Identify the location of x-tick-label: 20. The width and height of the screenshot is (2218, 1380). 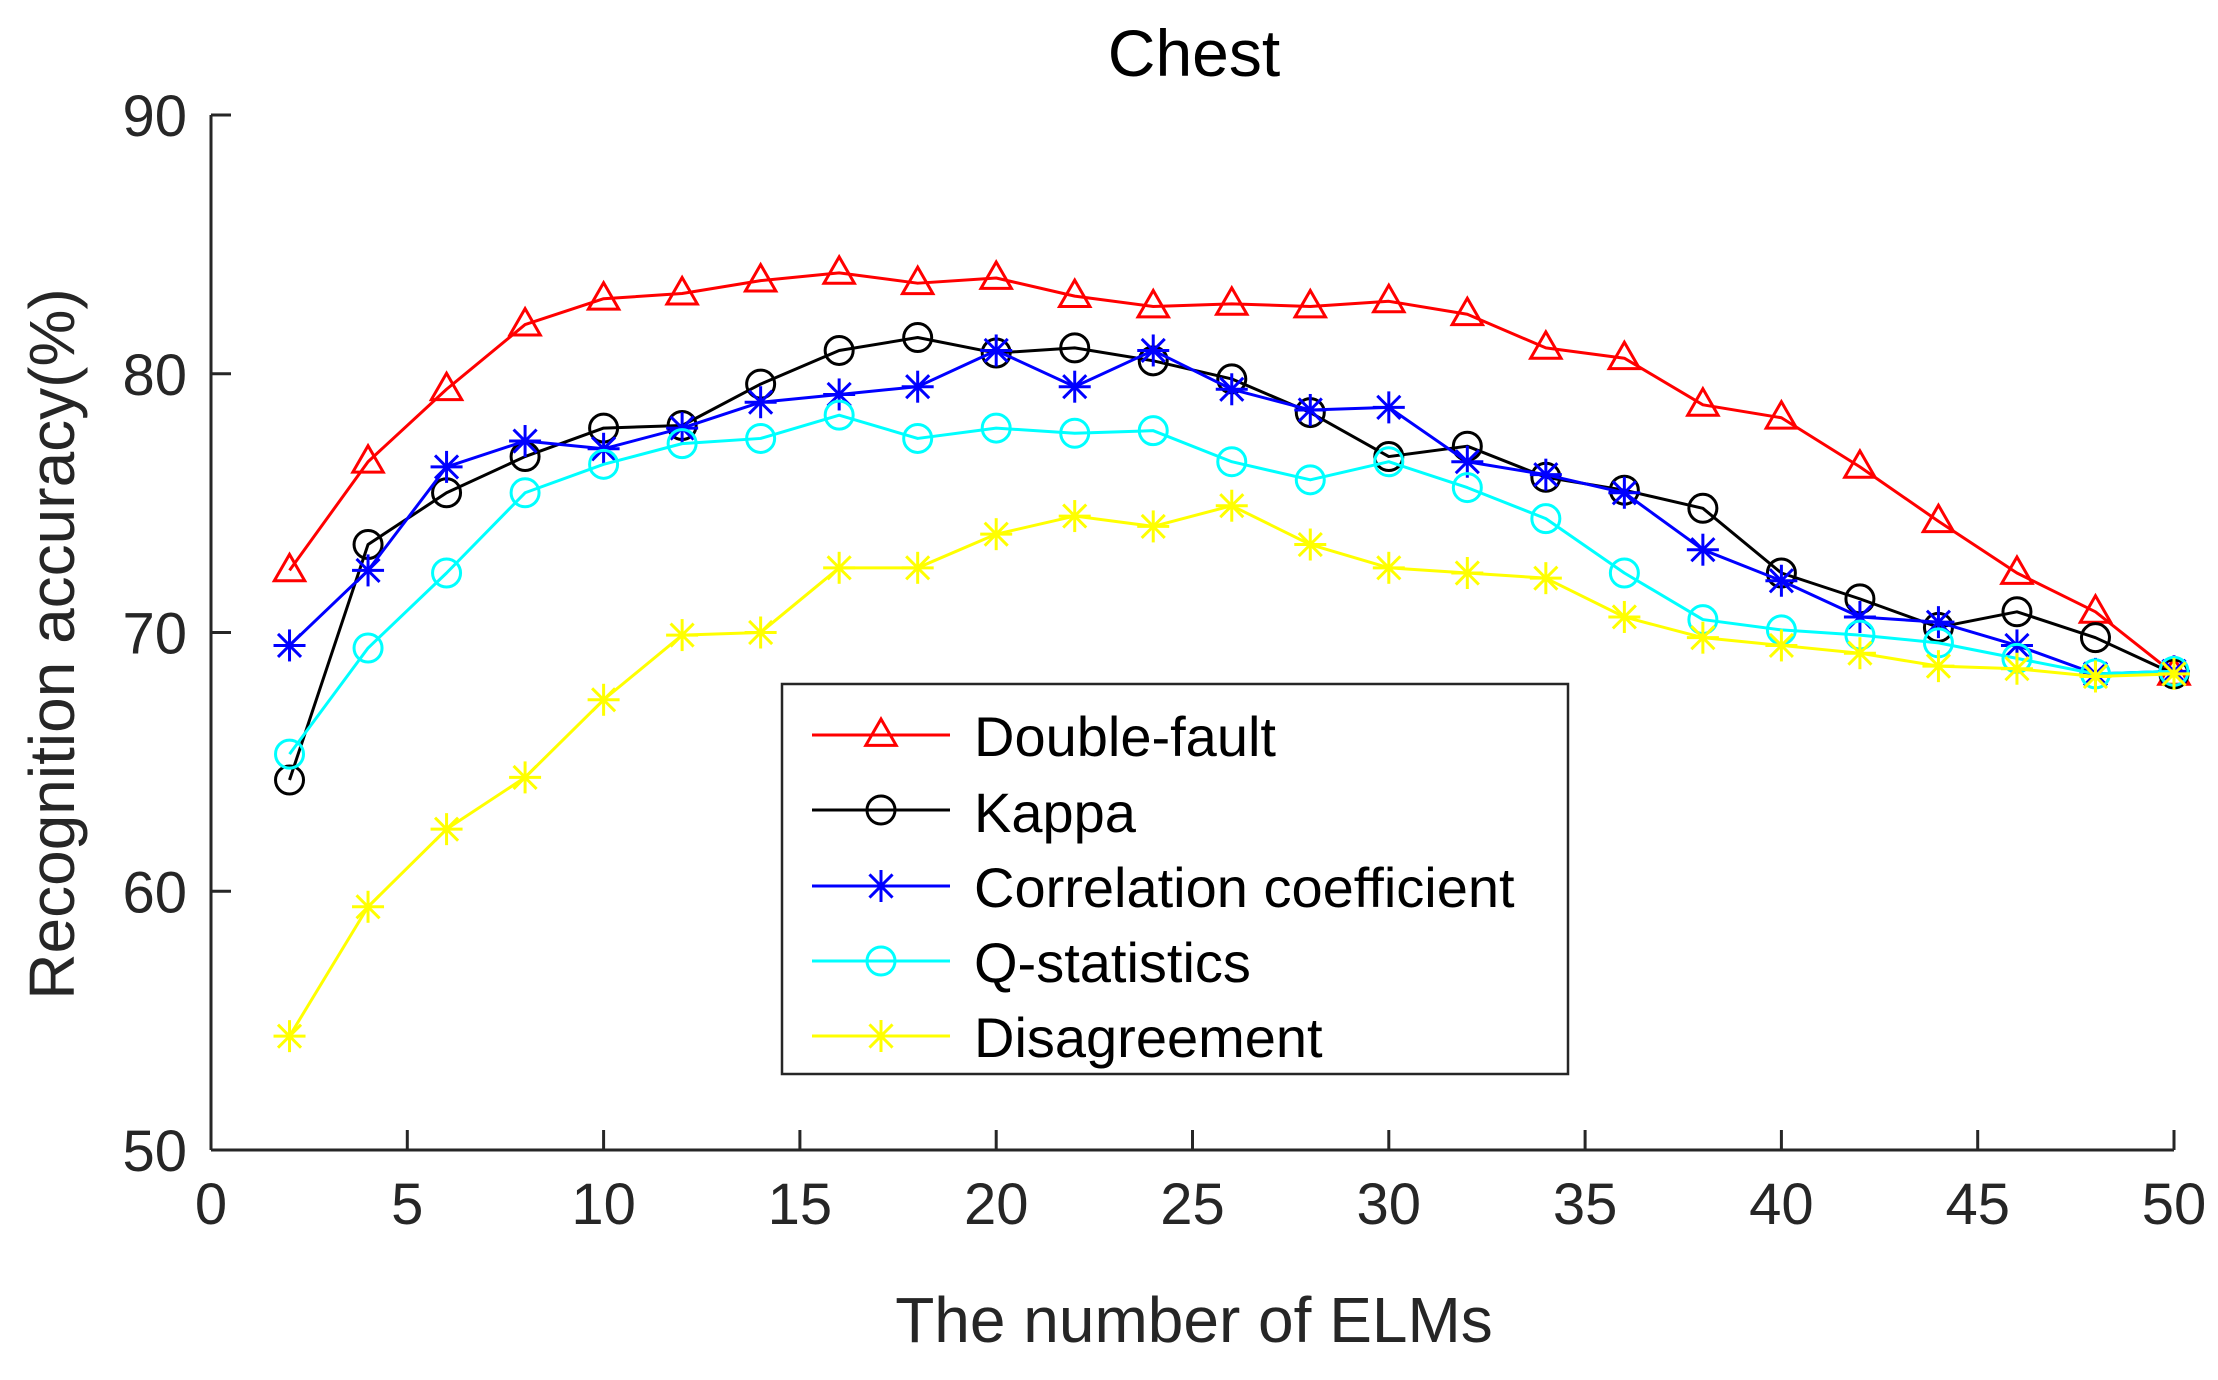
(996, 1204).